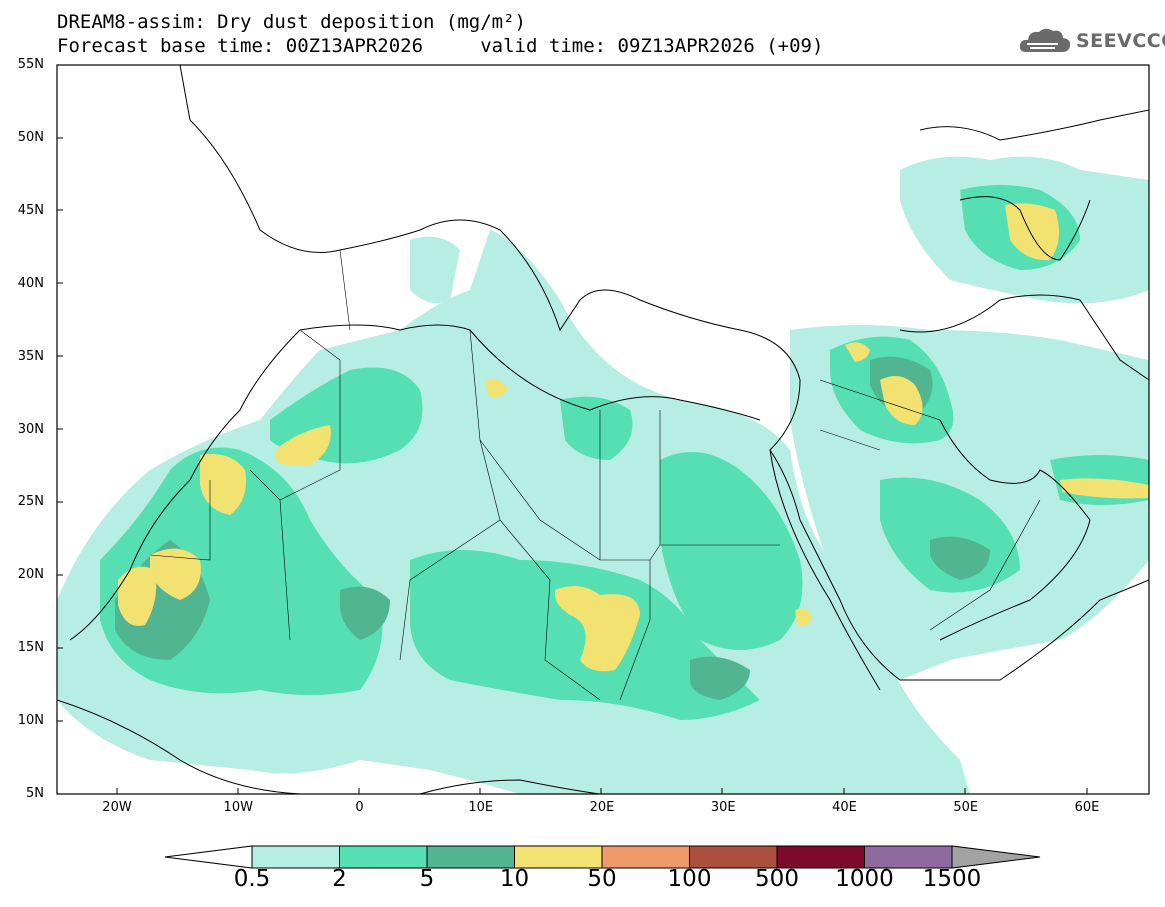 This screenshot has height=907, width=1165. I want to click on lat-label: 30N, so click(30, 429).